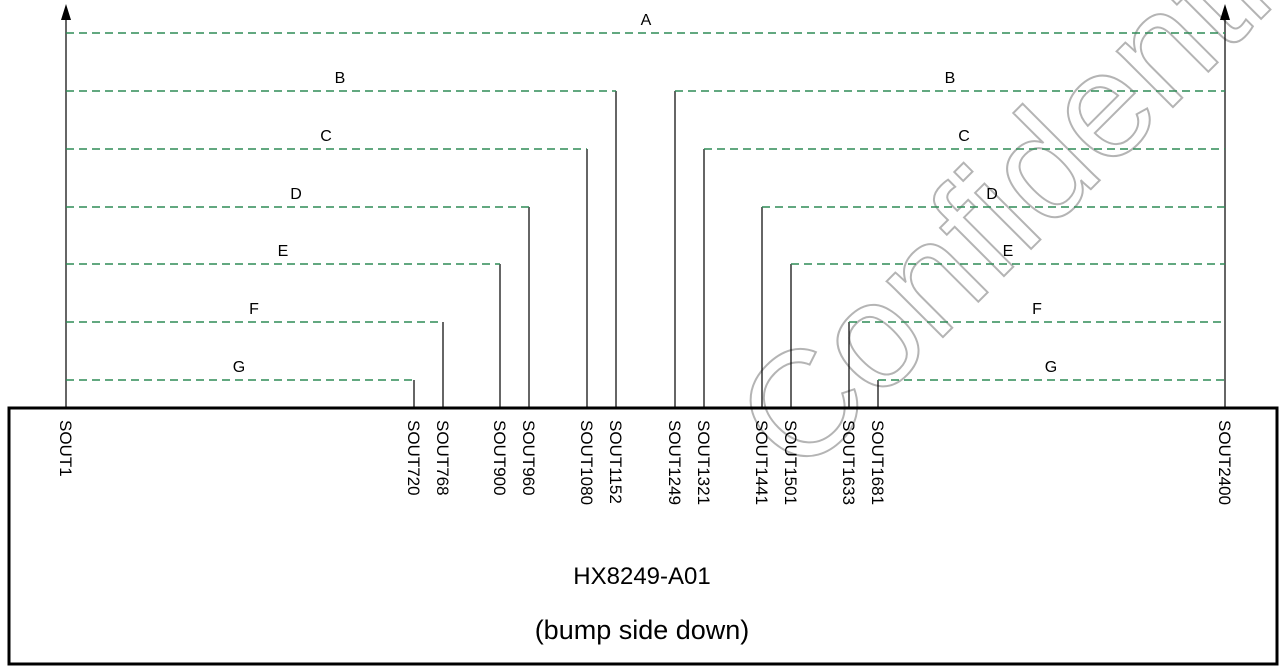 Image resolution: width=1284 pixels, height=670 pixels. Describe the element at coordinates (1051, 367) in the screenshot. I see `group-label-right-g: G` at that location.